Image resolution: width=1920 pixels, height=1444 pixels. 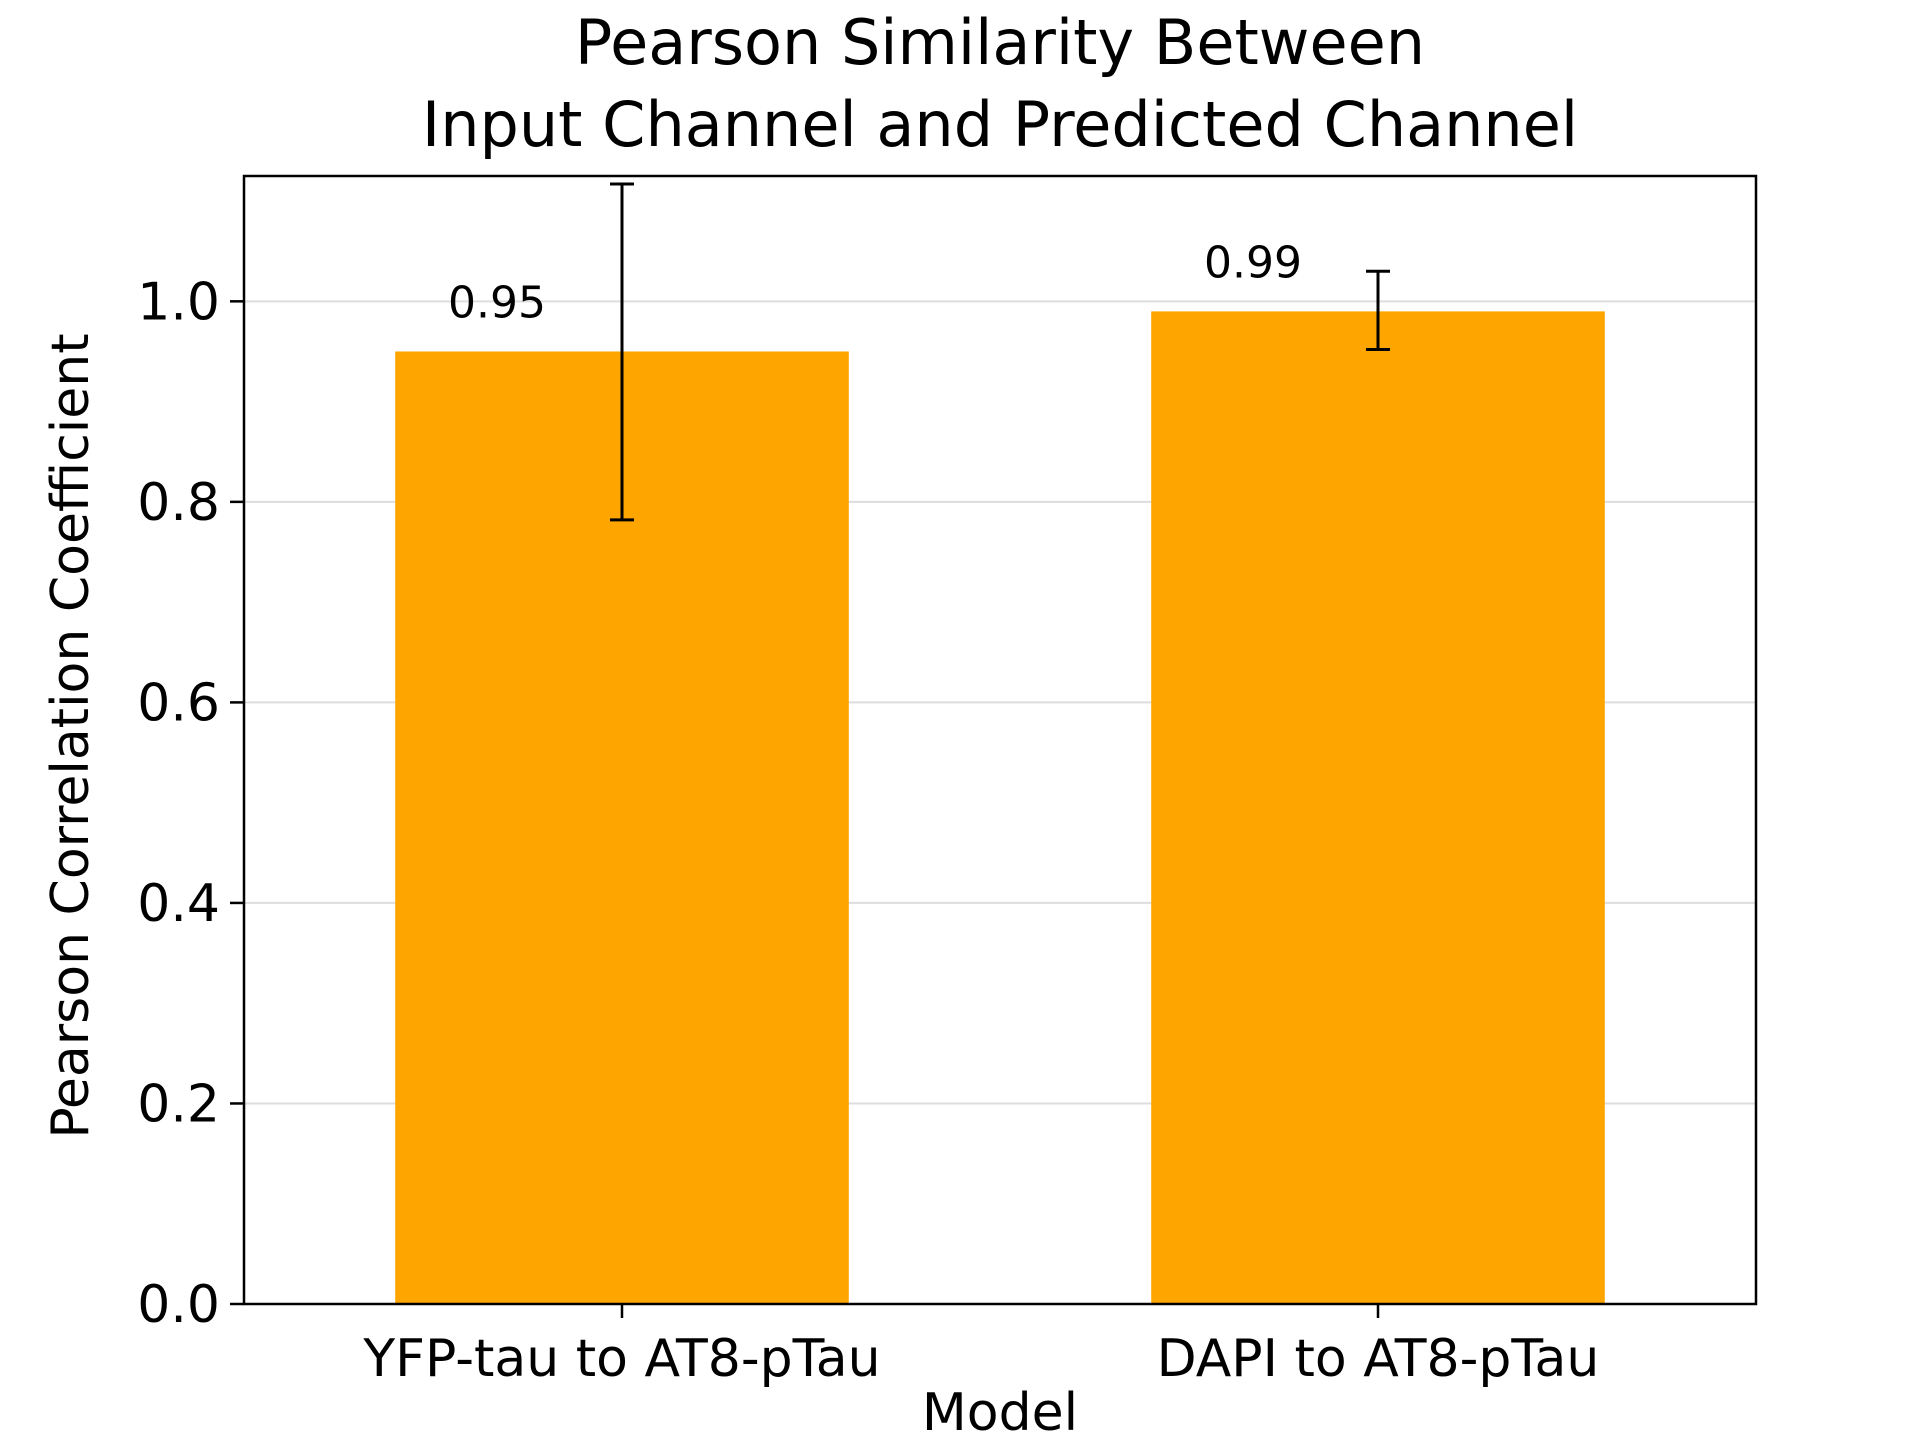 I want to click on x-tick-label: YFP-tau to AT8-pTau, so click(x=621, y=1359).